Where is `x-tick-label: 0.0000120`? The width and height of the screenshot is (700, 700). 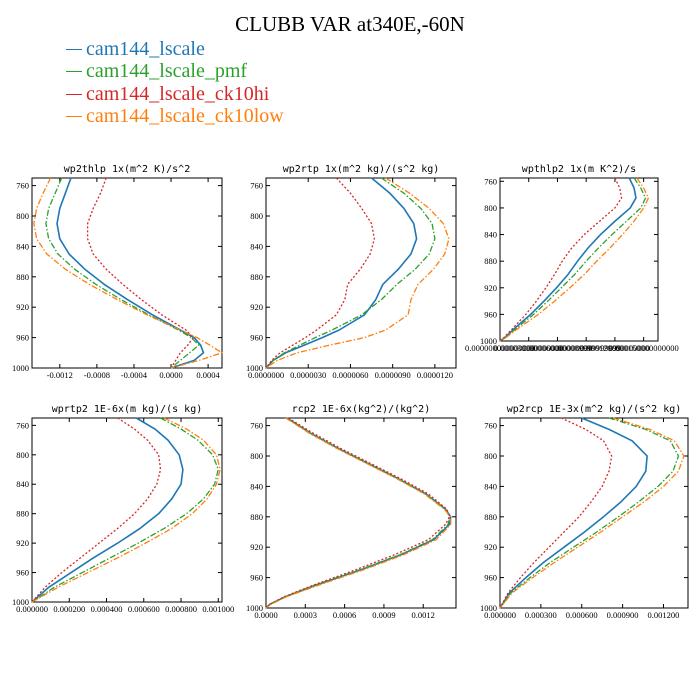
x-tick-label: 0.0000120 is located at coordinates (435, 375).